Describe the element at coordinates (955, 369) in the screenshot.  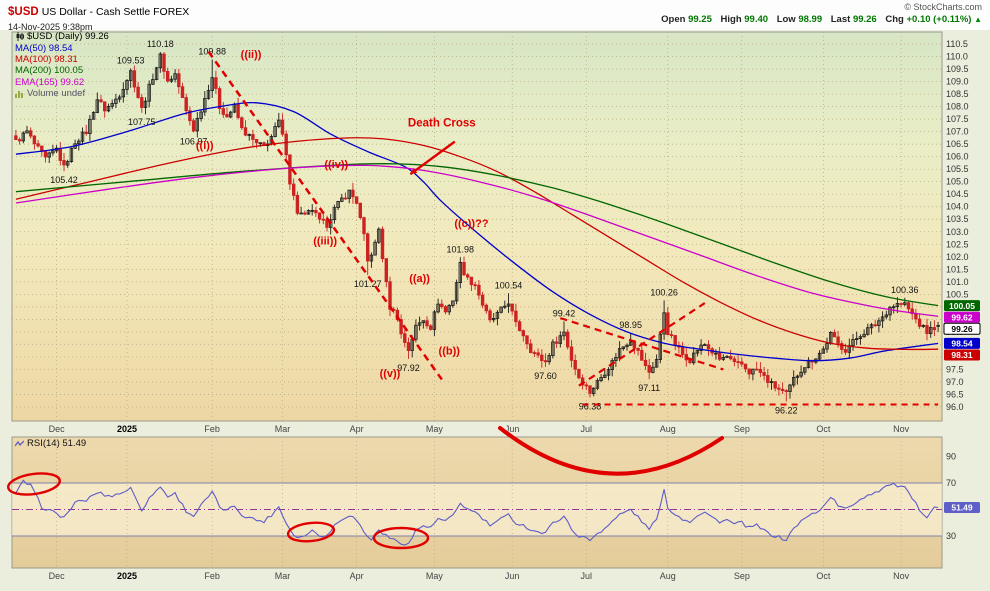
I see `svg-text: 97.5` at that location.